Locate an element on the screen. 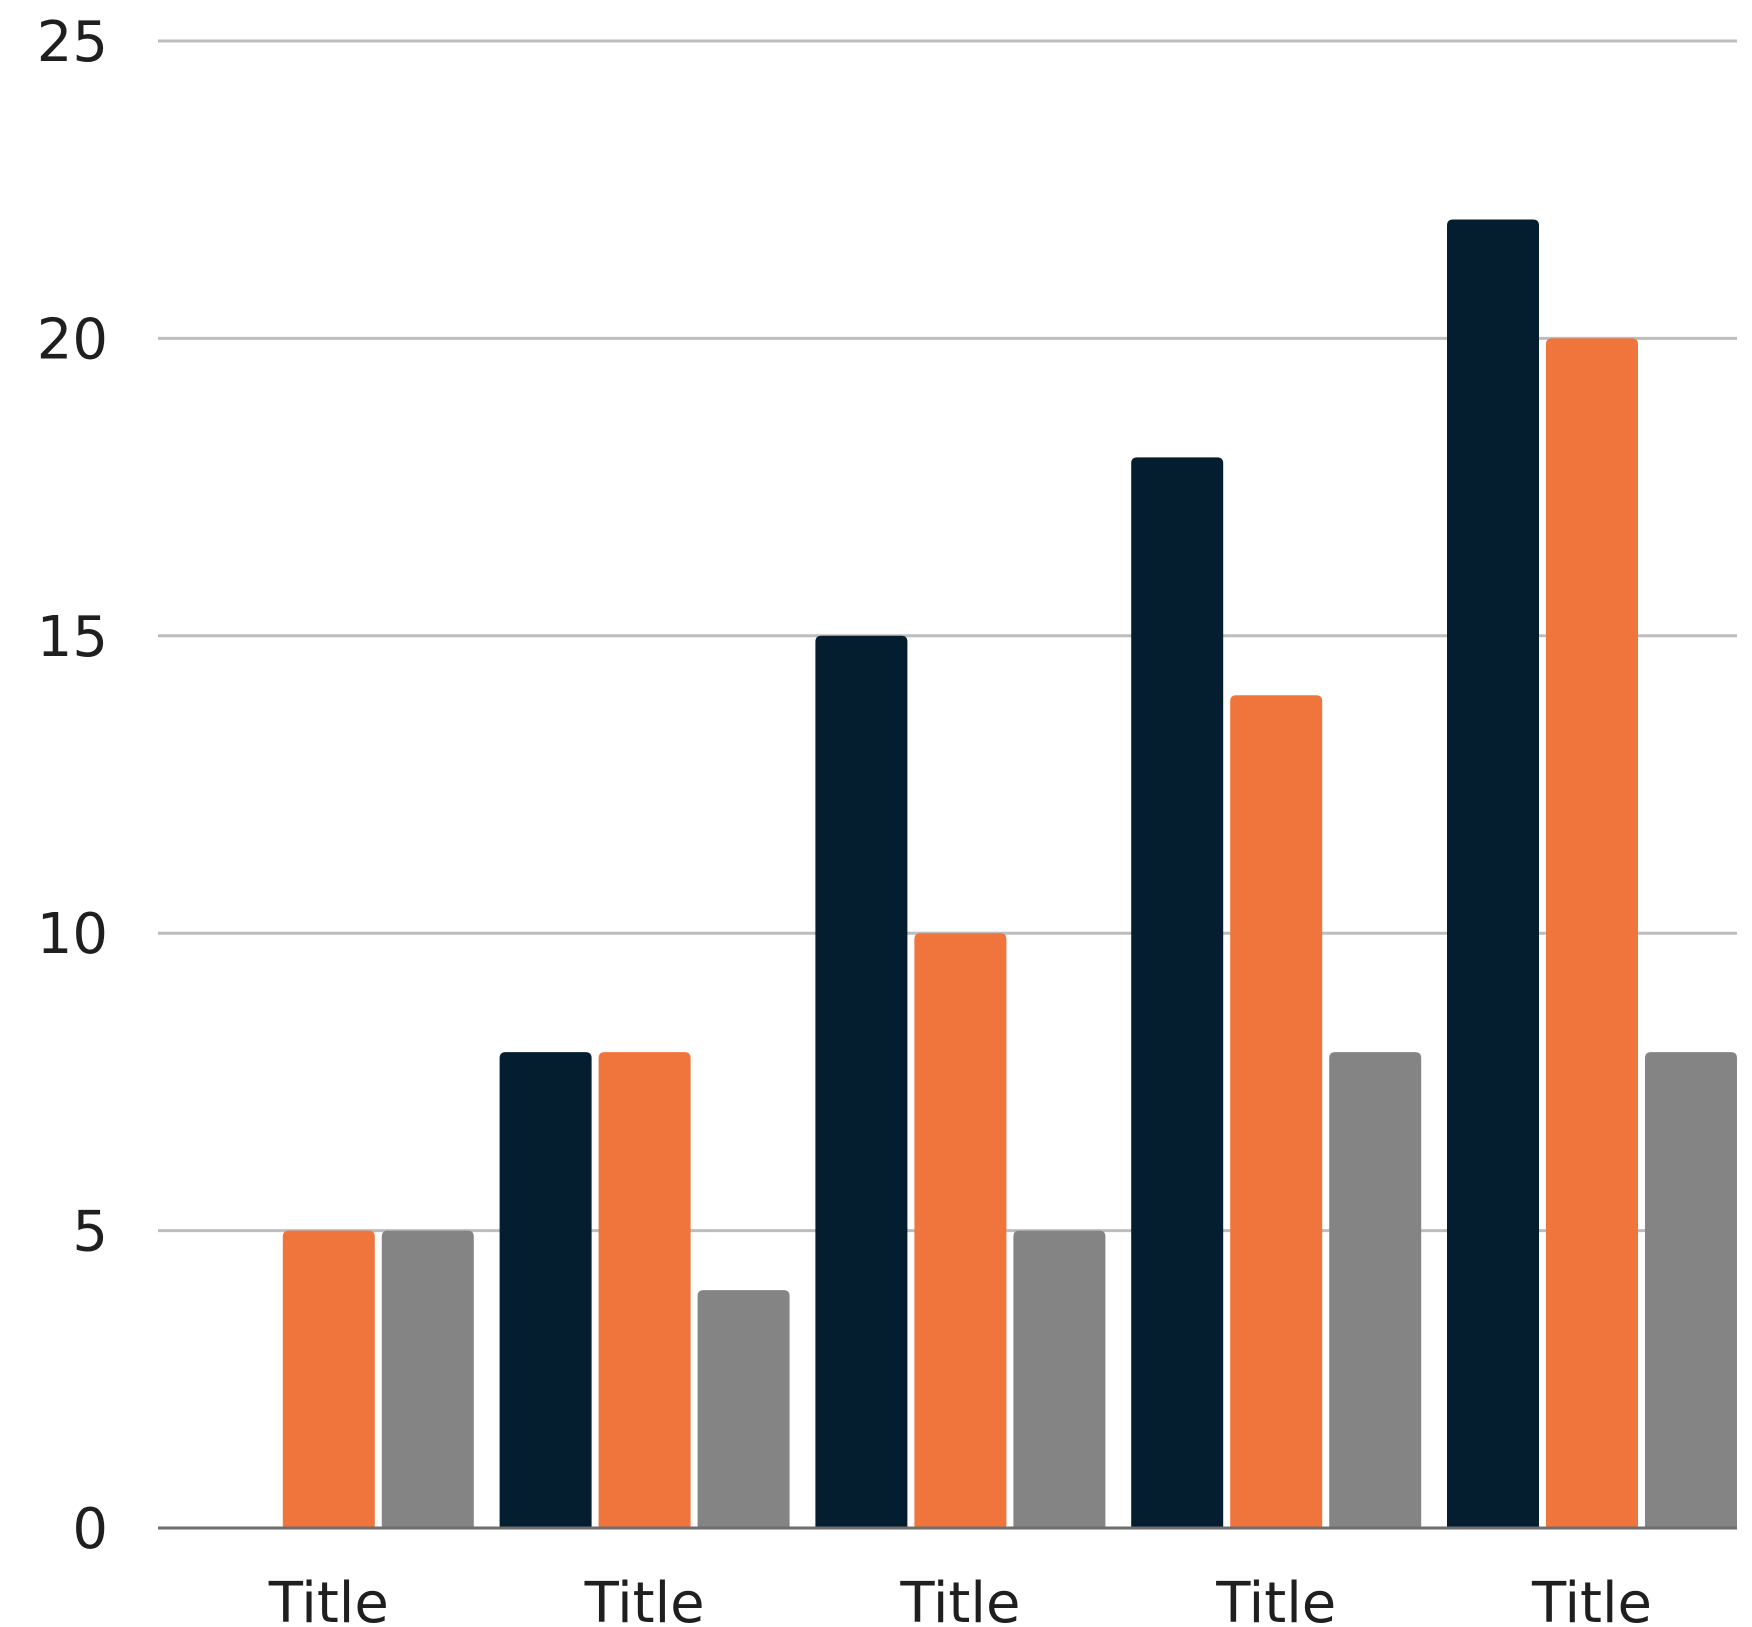  y-tick-label: 5 is located at coordinates (90, 1232).